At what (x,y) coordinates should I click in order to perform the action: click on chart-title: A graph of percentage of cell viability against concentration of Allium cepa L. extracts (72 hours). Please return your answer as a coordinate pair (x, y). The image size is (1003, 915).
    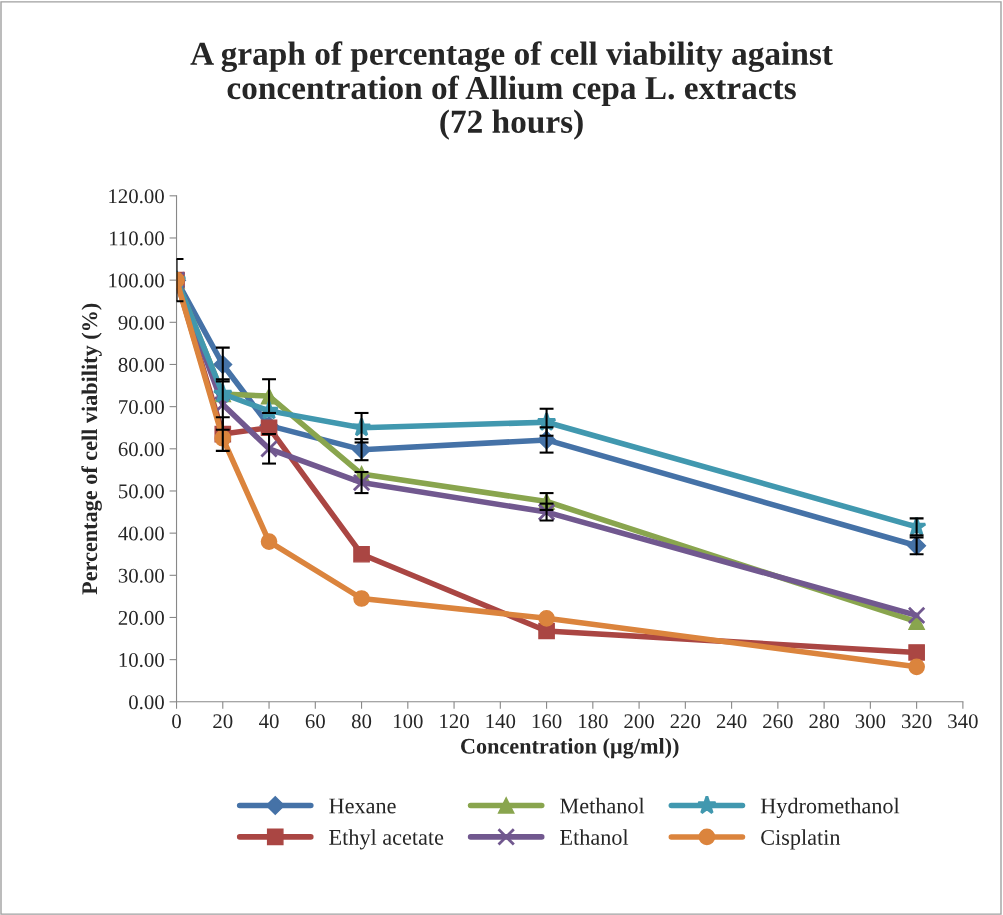
    Looking at the image, I should click on (511, 90).